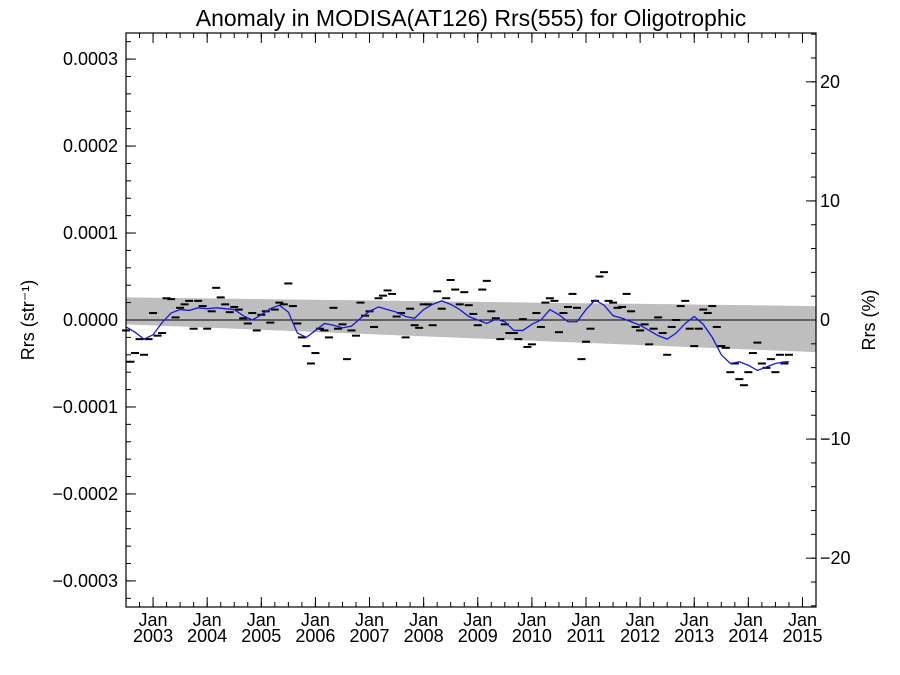 The width and height of the screenshot is (900, 675). What do you see at coordinates (90, 59) in the screenshot?
I see `left-tick-label: 0.0003` at bounding box center [90, 59].